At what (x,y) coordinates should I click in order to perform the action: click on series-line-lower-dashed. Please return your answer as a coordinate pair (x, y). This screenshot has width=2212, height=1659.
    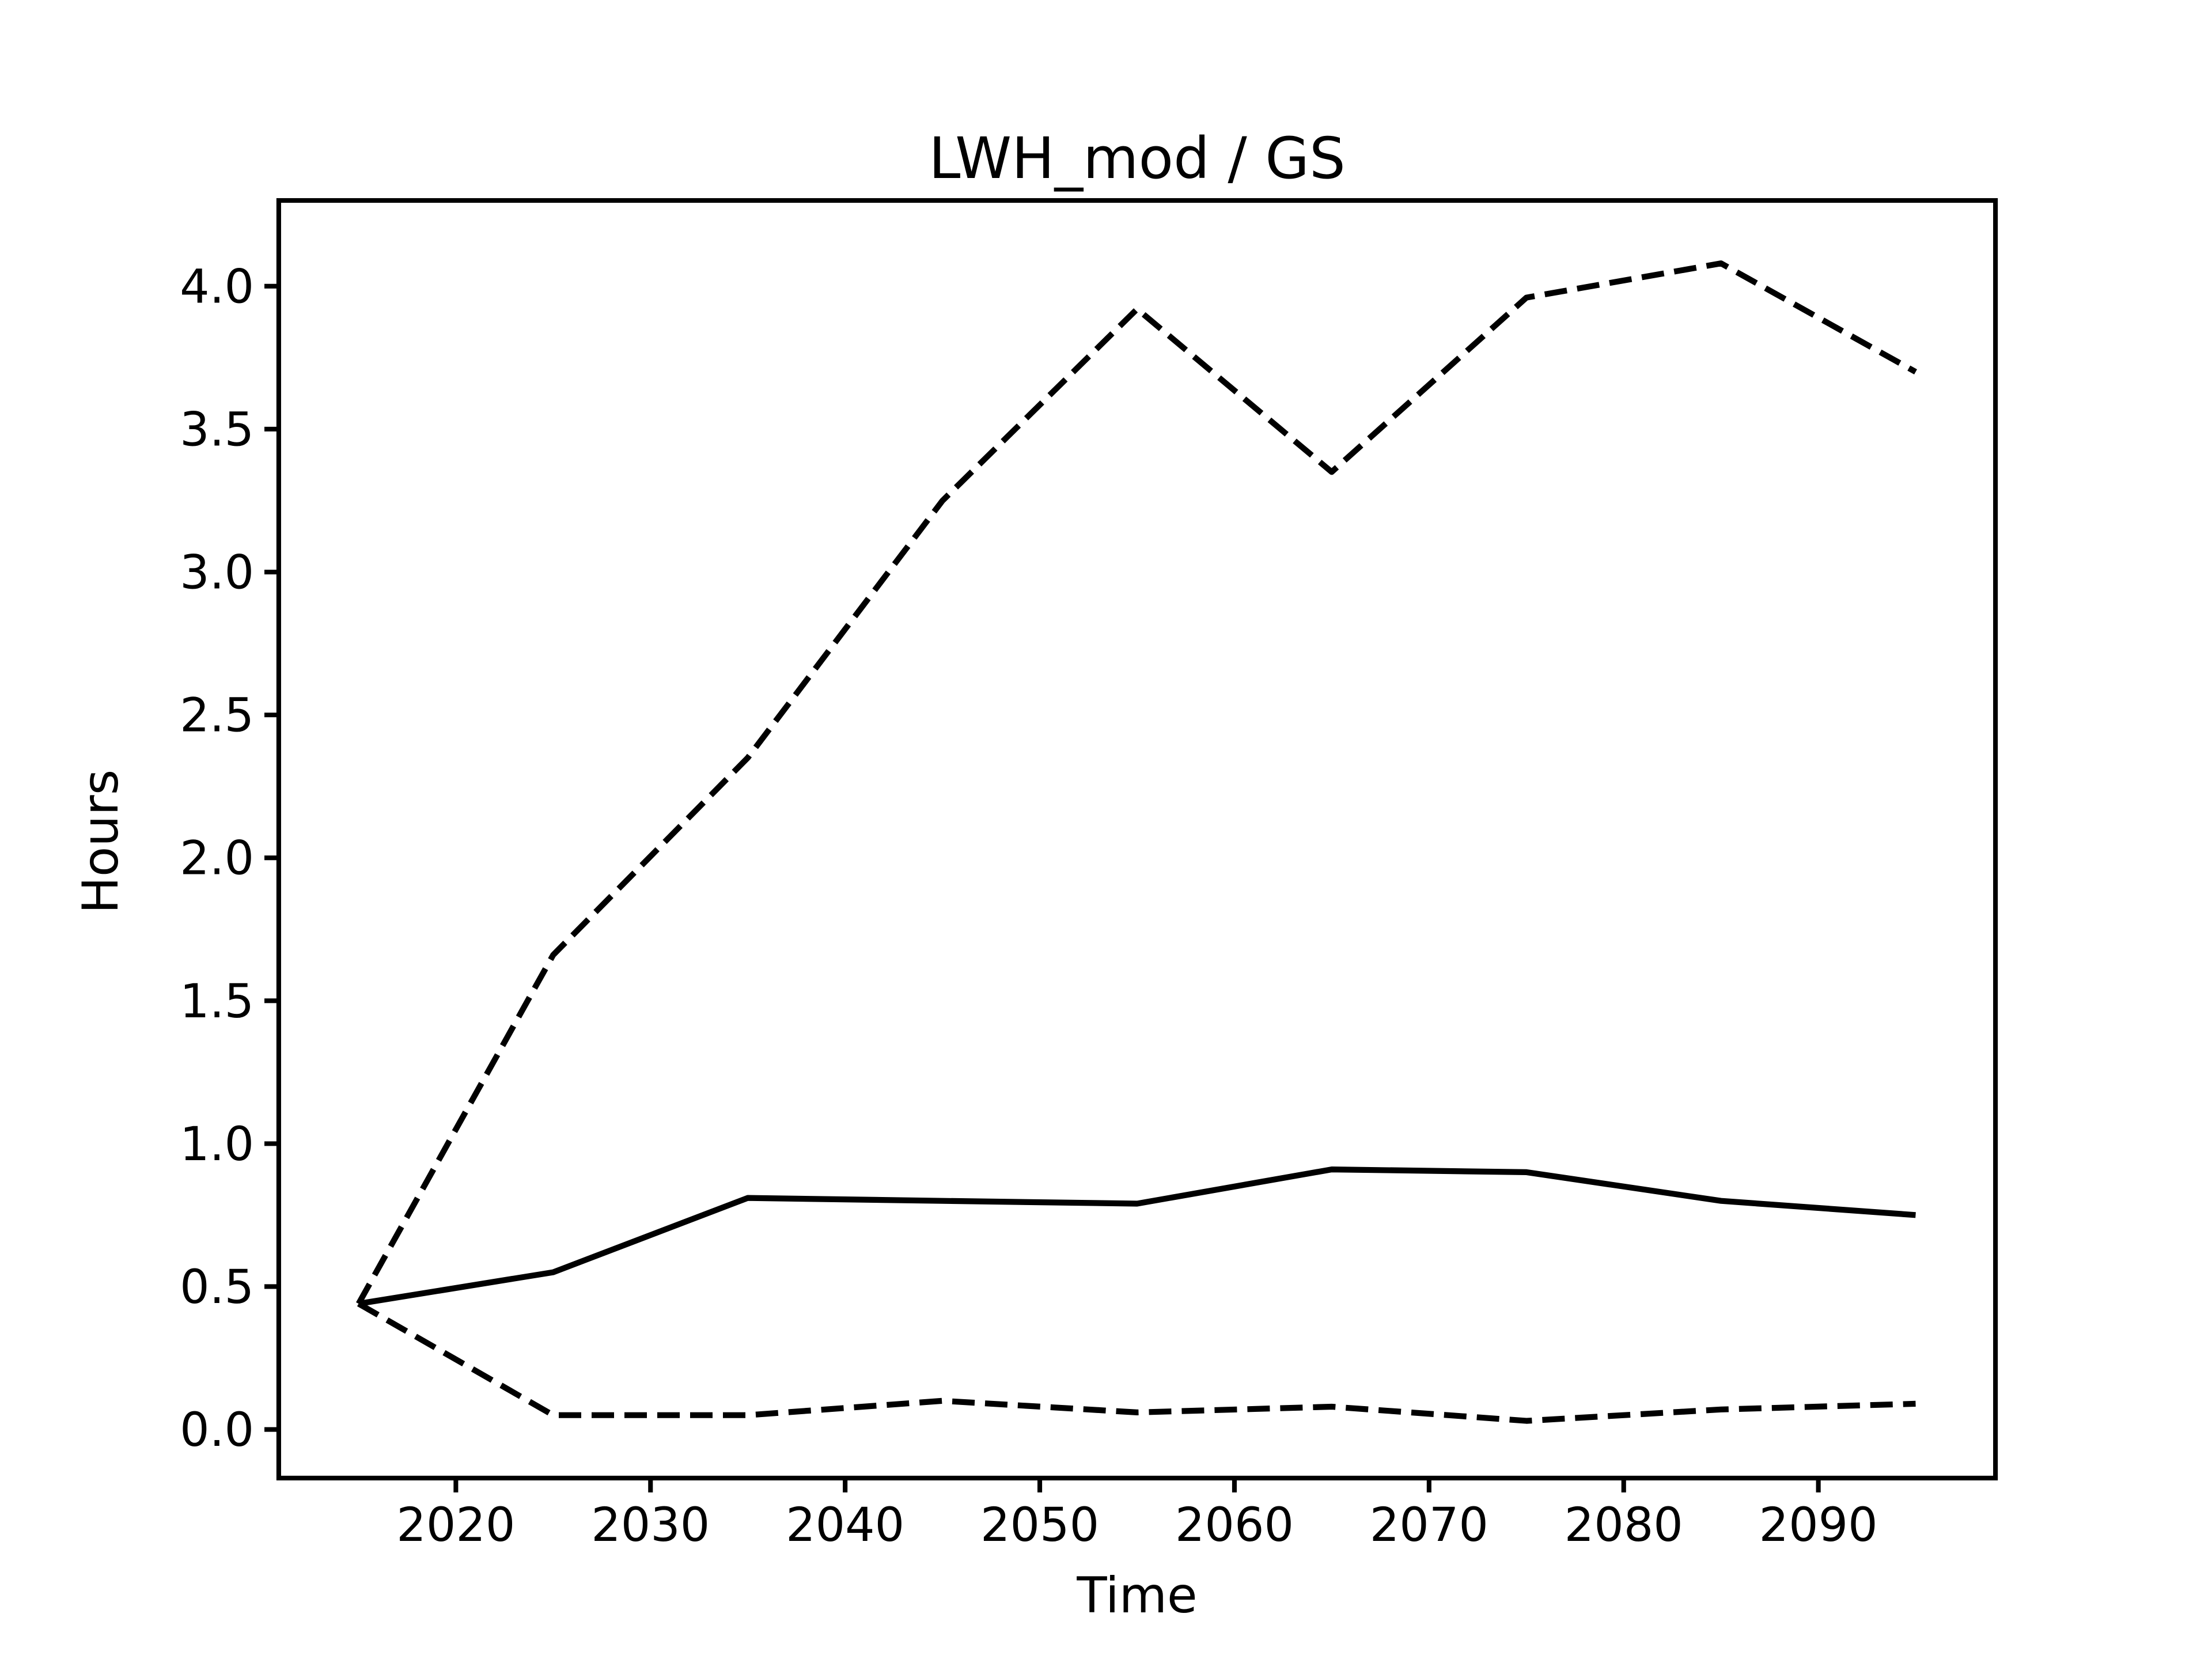
    Looking at the image, I should click on (1136, 1362).